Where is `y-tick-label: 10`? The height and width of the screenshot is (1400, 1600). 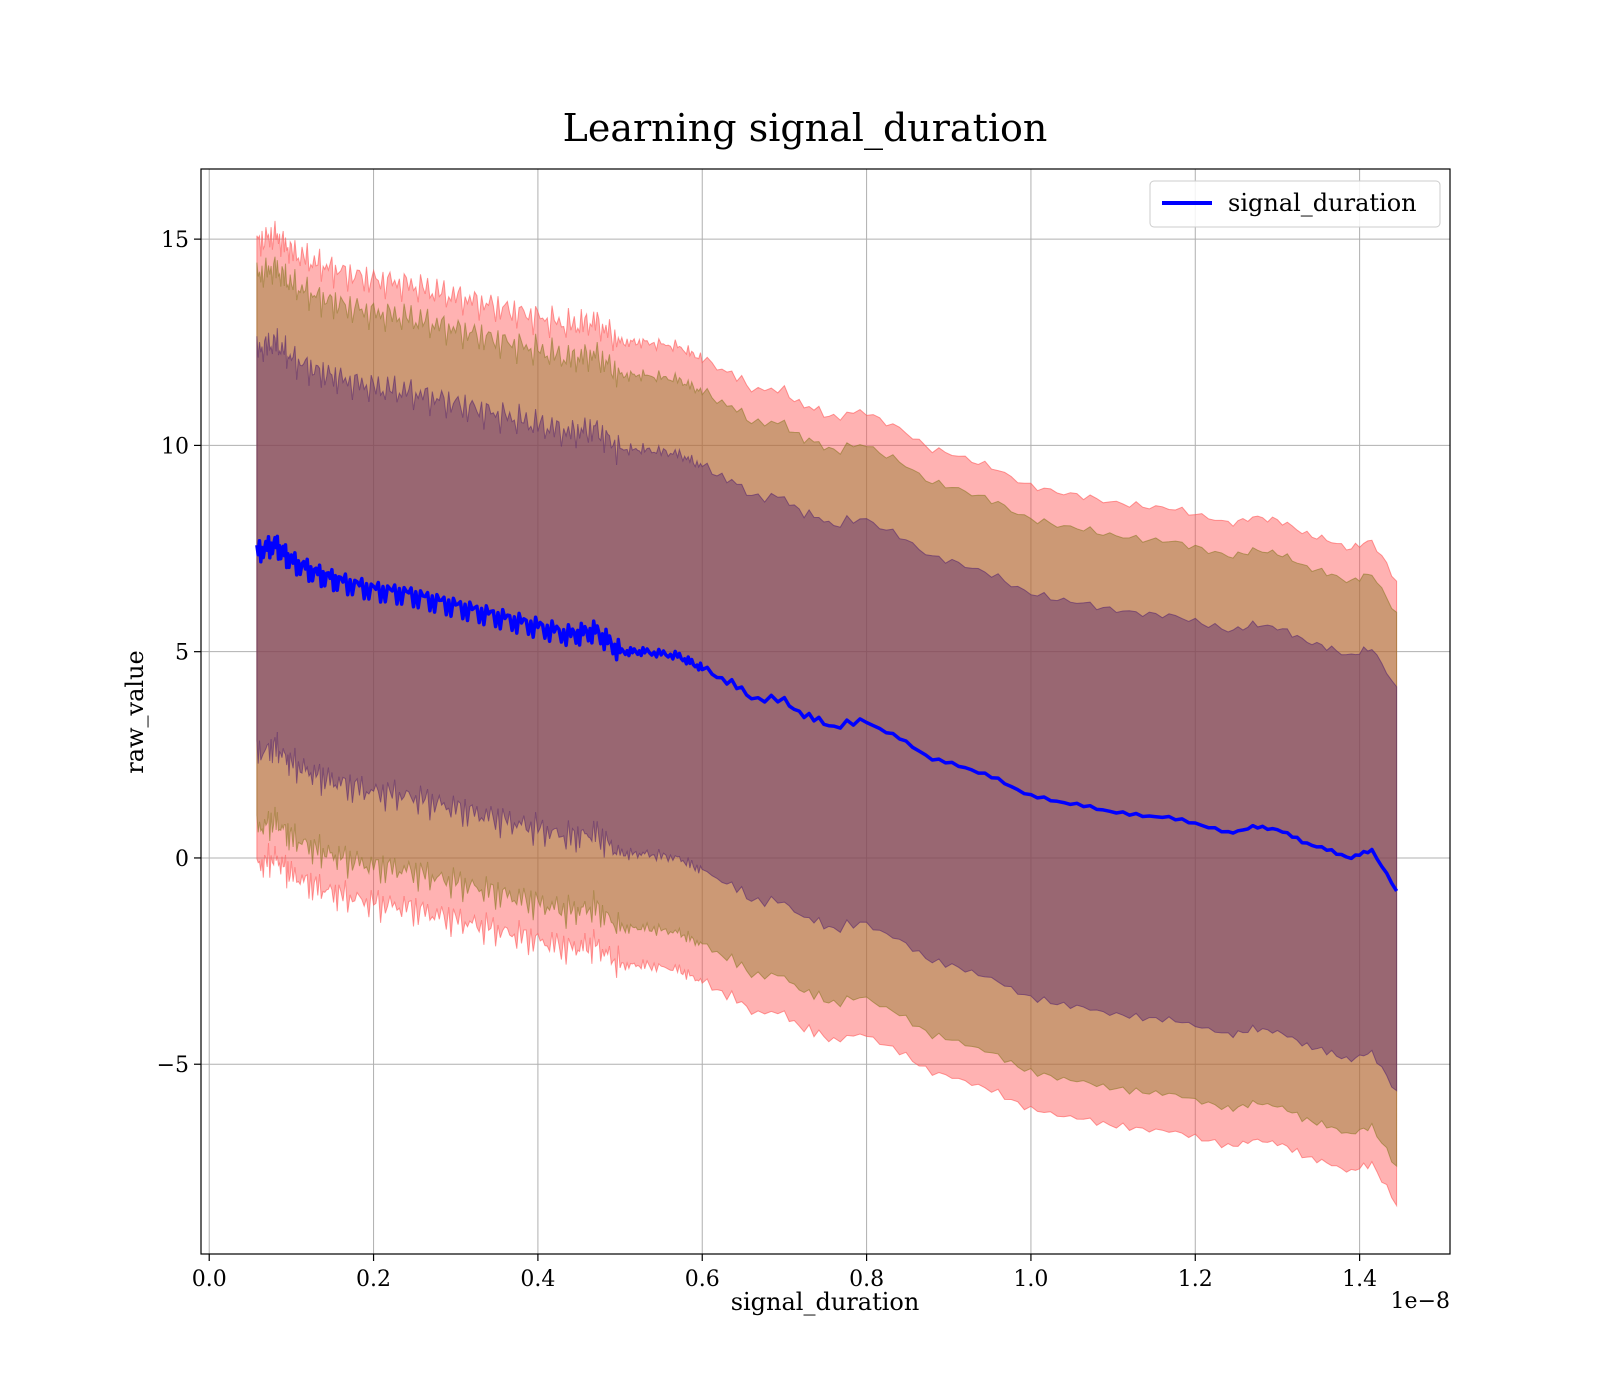 y-tick-label: 10 is located at coordinates (175, 446).